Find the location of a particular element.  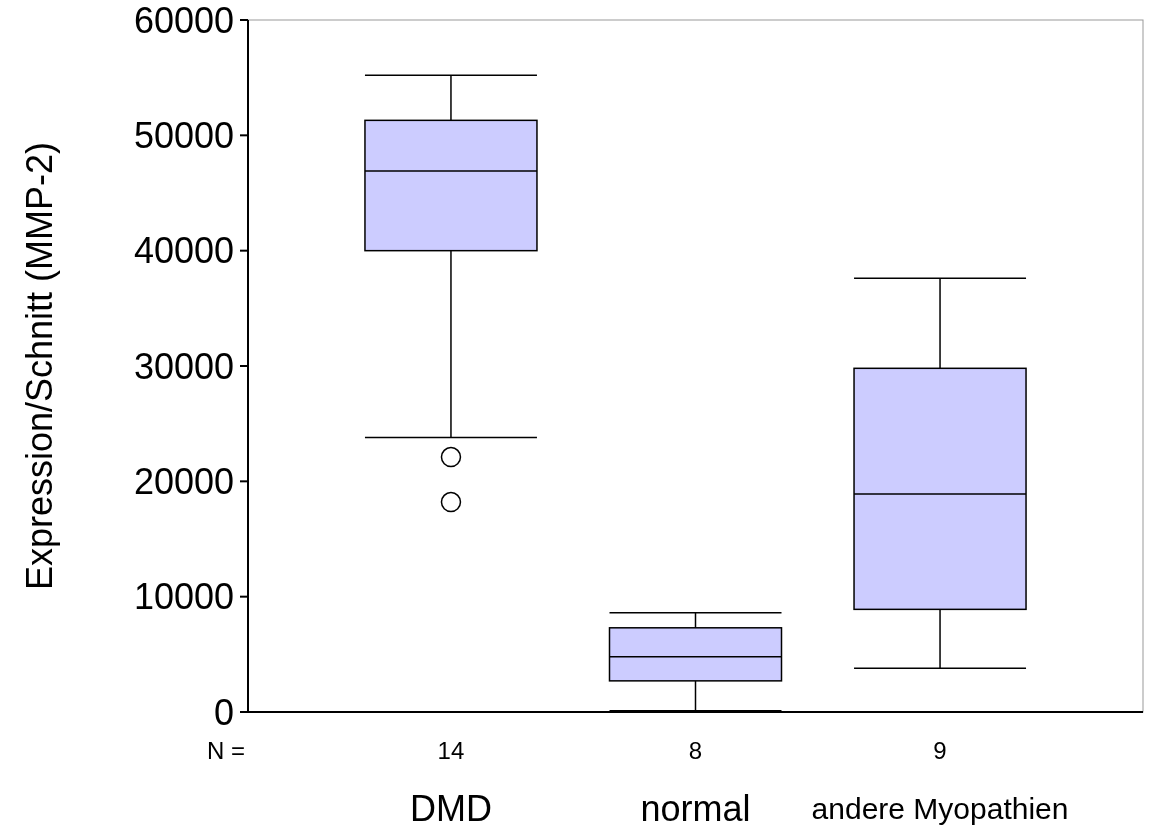

y-tick-label: 20000 is located at coordinates (183, 481).